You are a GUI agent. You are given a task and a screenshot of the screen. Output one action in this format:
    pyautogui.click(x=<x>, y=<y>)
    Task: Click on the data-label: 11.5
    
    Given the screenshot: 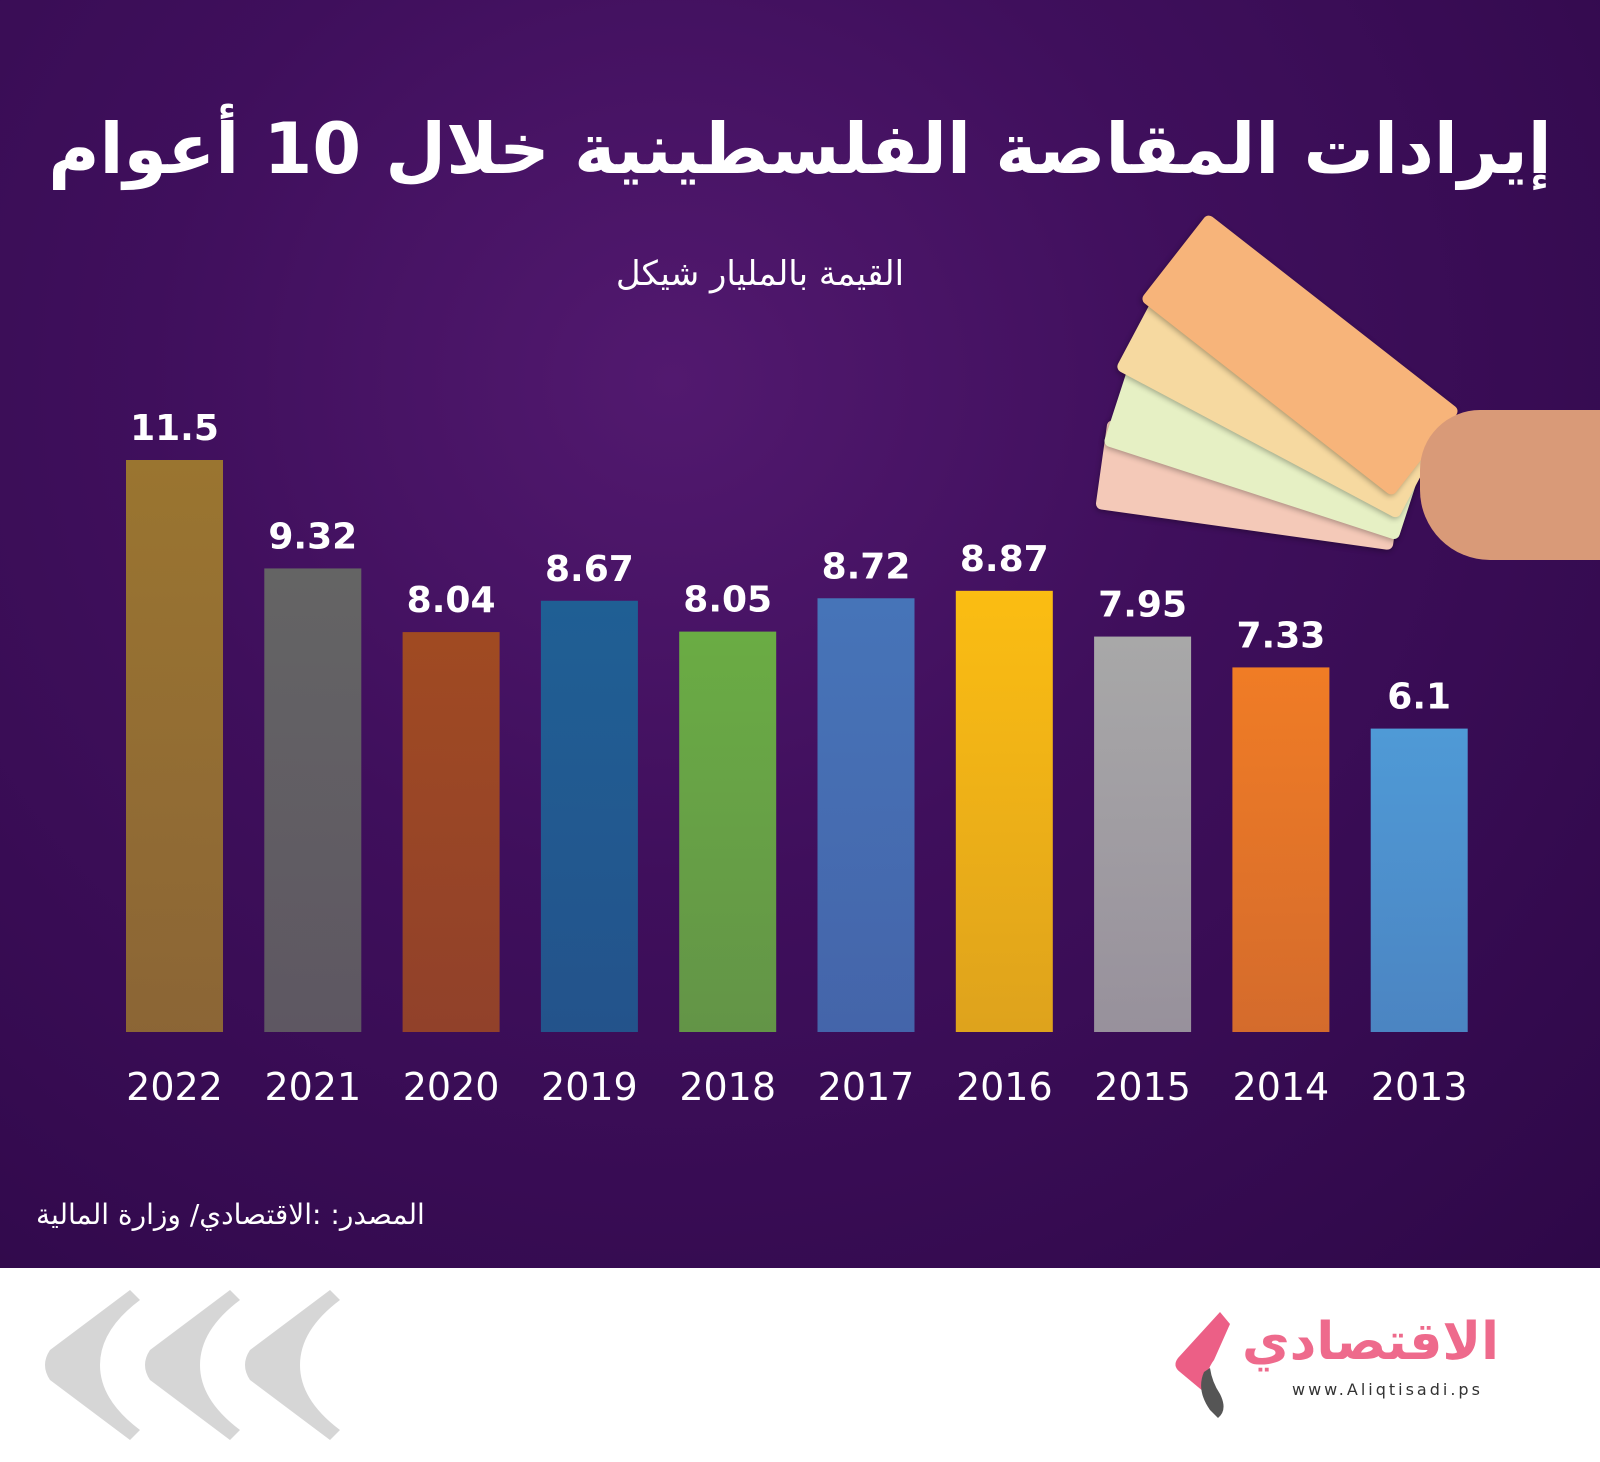 What is the action you would take?
    pyautogui.click(x=174, y=428)
    